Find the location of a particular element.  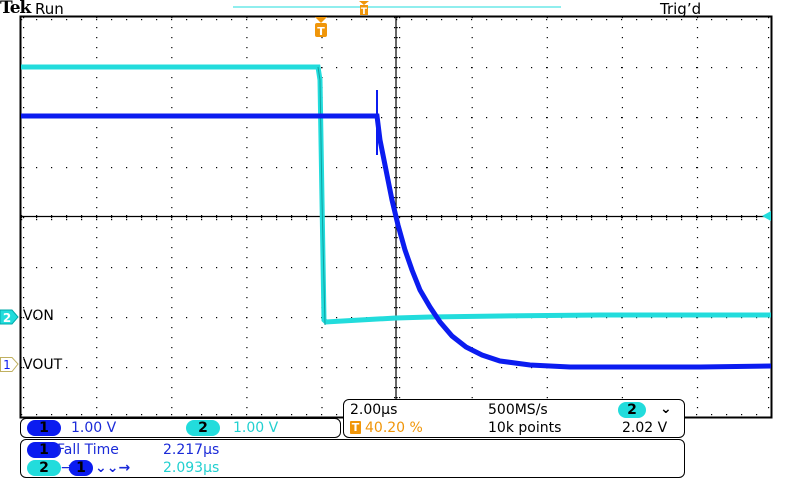

ch1-label: VOUT is located at coordinates (43, 365).